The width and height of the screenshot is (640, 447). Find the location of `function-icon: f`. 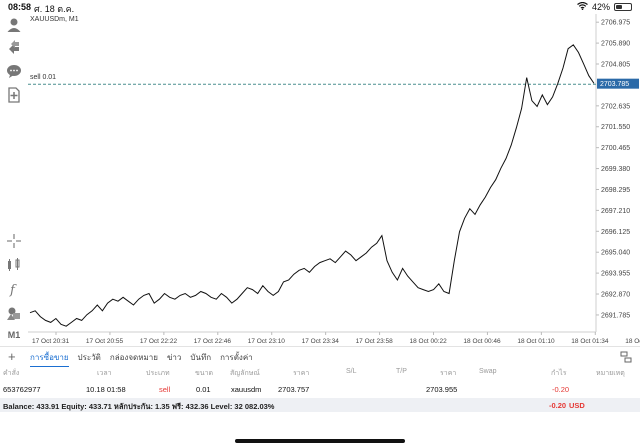

function-icon: f is located at coordinates (14, 289).